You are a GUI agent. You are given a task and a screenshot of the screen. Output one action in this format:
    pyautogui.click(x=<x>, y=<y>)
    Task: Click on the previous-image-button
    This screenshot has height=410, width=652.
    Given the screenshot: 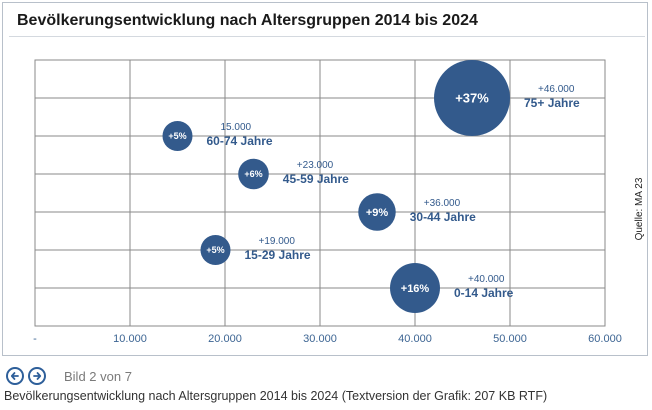 What is the action you would take?
    pyautogui.click(x=15, y=376)
    